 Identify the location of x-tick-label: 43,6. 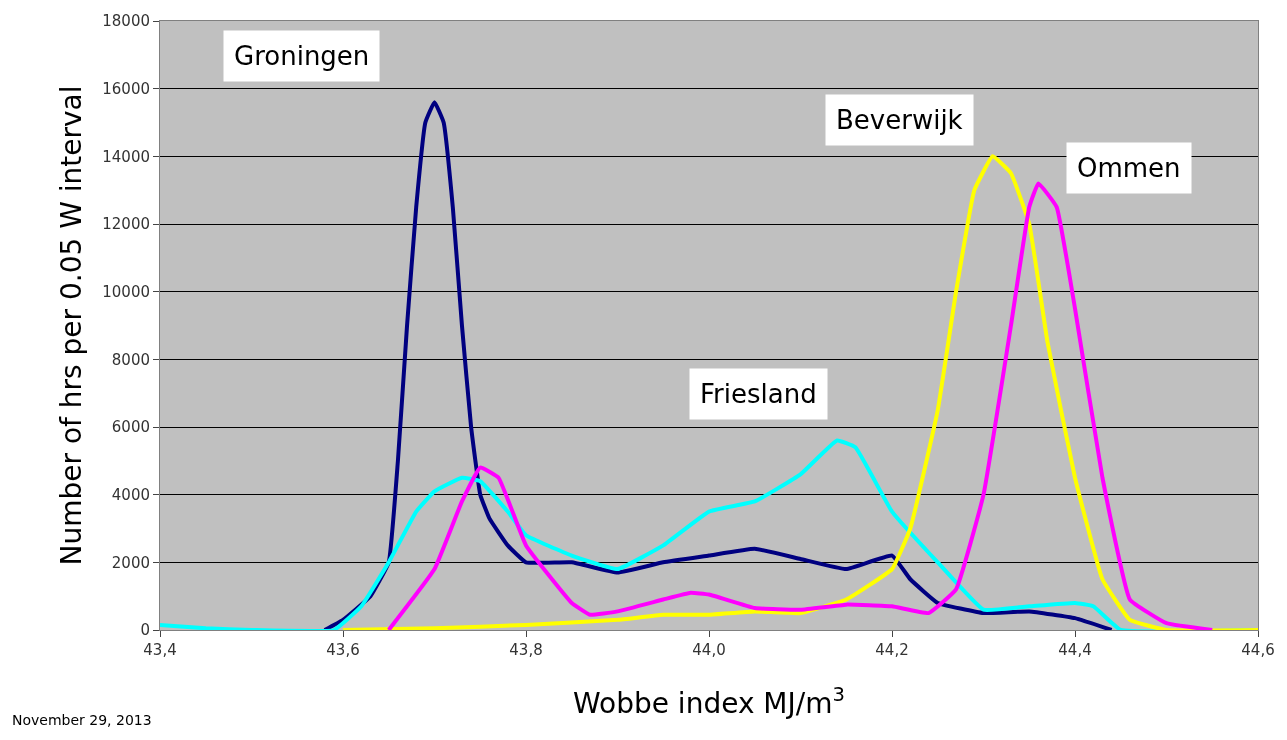
(343, 650).